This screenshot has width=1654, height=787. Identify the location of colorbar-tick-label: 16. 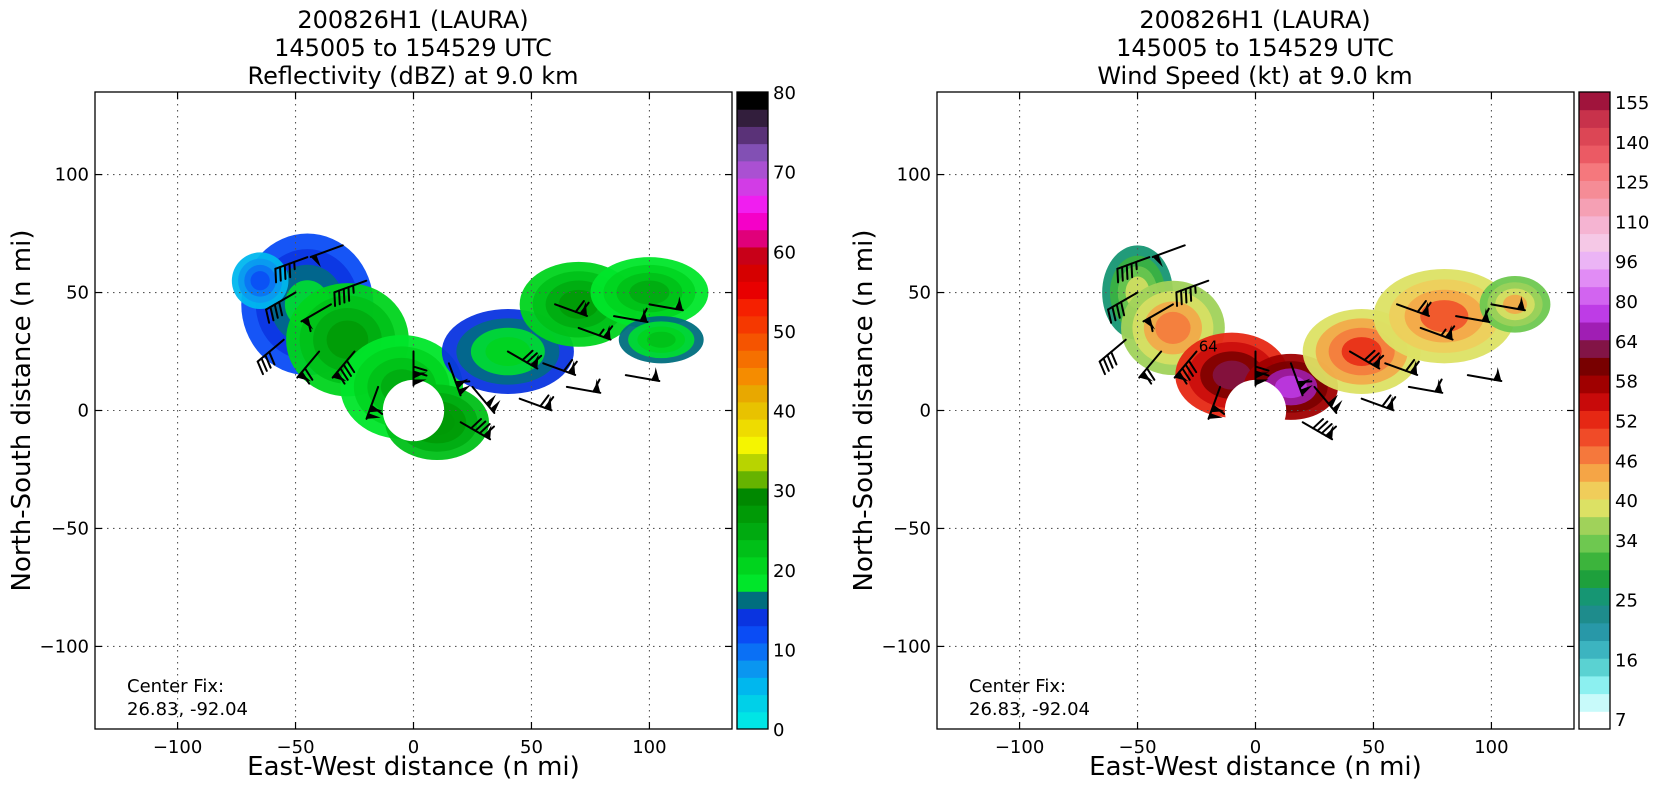
(1626, 660).